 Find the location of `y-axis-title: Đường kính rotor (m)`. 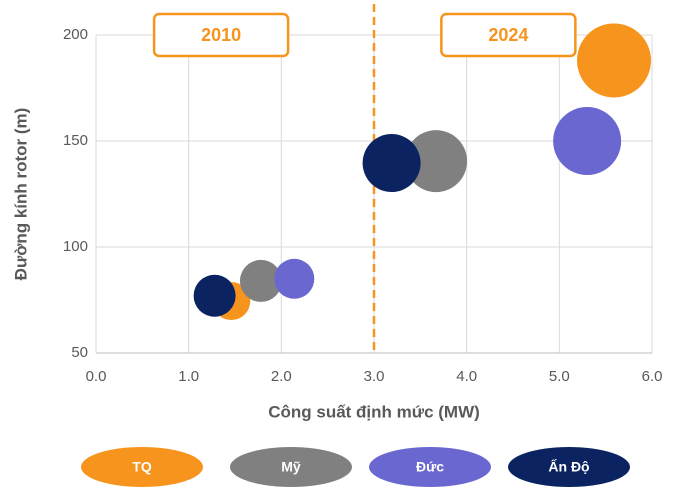

y-axis-title: Đường kính rotor (m) is located at coordinates (20, 194).